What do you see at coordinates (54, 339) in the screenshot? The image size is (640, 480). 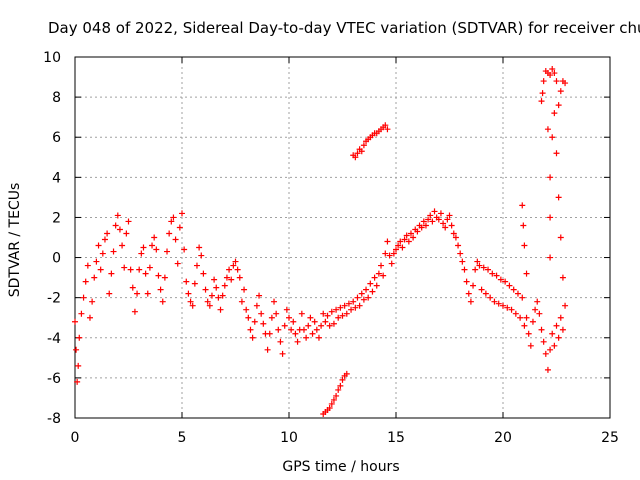 I see `y-tick-label: -4` at bounding box center [54, 339].